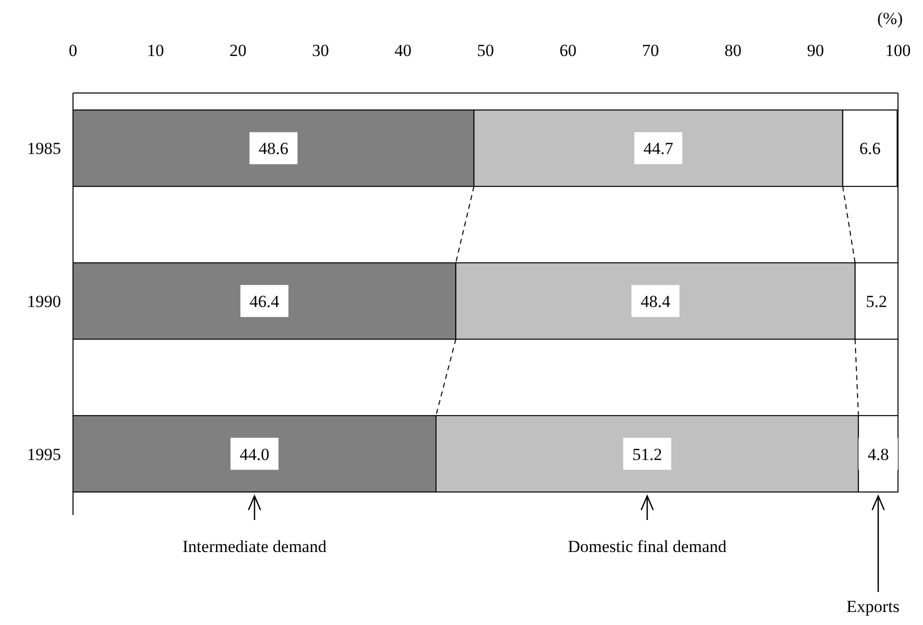 The width and height of the screenshot is (923, 625). Describe the element at coordinates (485, 50) in the screenshot. I see `x-tick-label: 50` at that location.